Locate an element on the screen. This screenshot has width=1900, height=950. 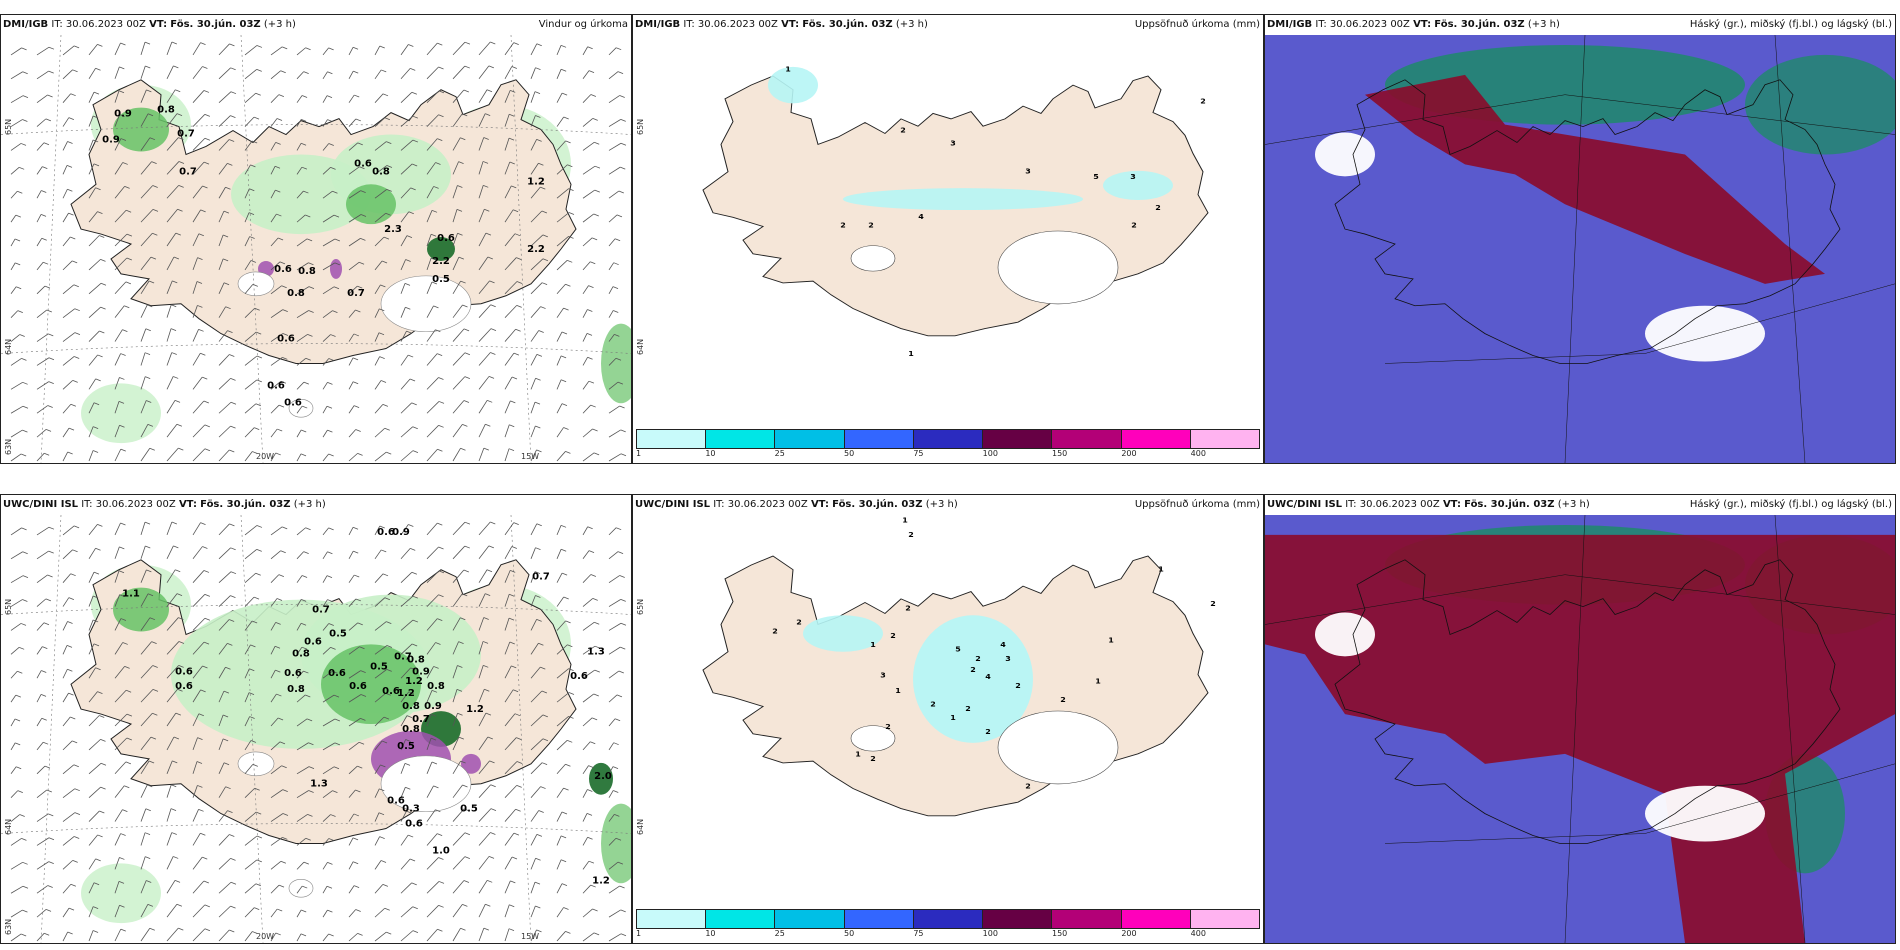
colorbar-tick-label: 25 is located at coordinates (779, 933).